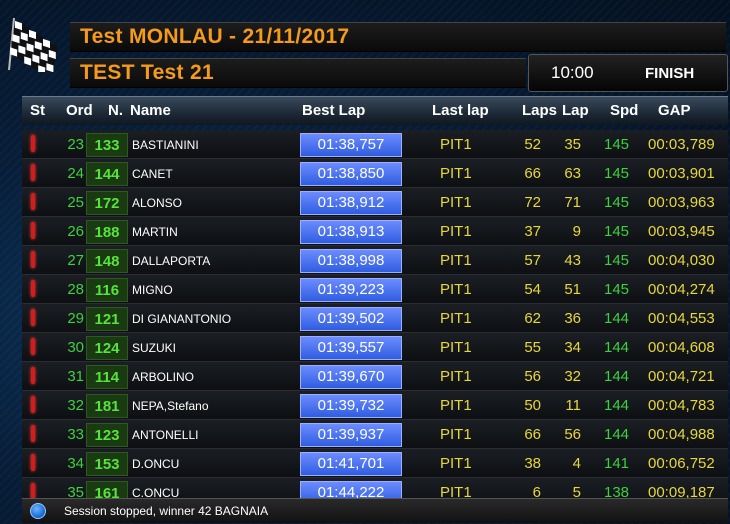 This screenshot has width=730, height=524. Describe the element at coordinates (540, 110) in the screenshot. I see `col-laps: Laps` at that location.